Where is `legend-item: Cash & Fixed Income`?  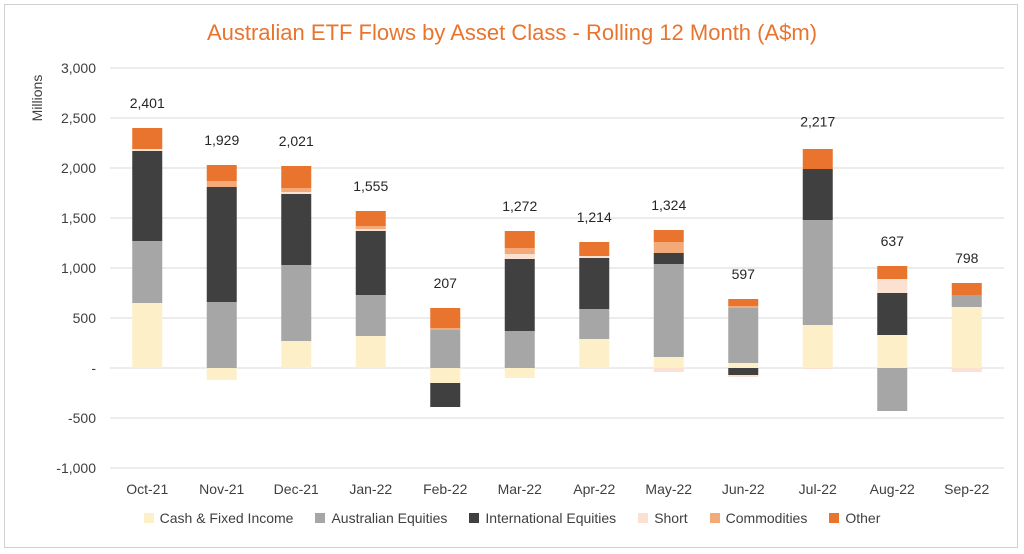 legend-item: Cash & Fixed Income is located at coordinates (218, 518).